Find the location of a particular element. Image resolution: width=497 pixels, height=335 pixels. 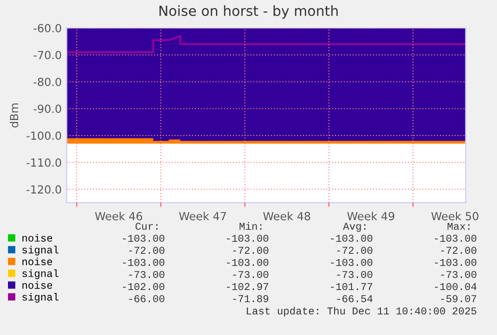

y-tick-label: -70.0 is located at coordinates (48, 55).